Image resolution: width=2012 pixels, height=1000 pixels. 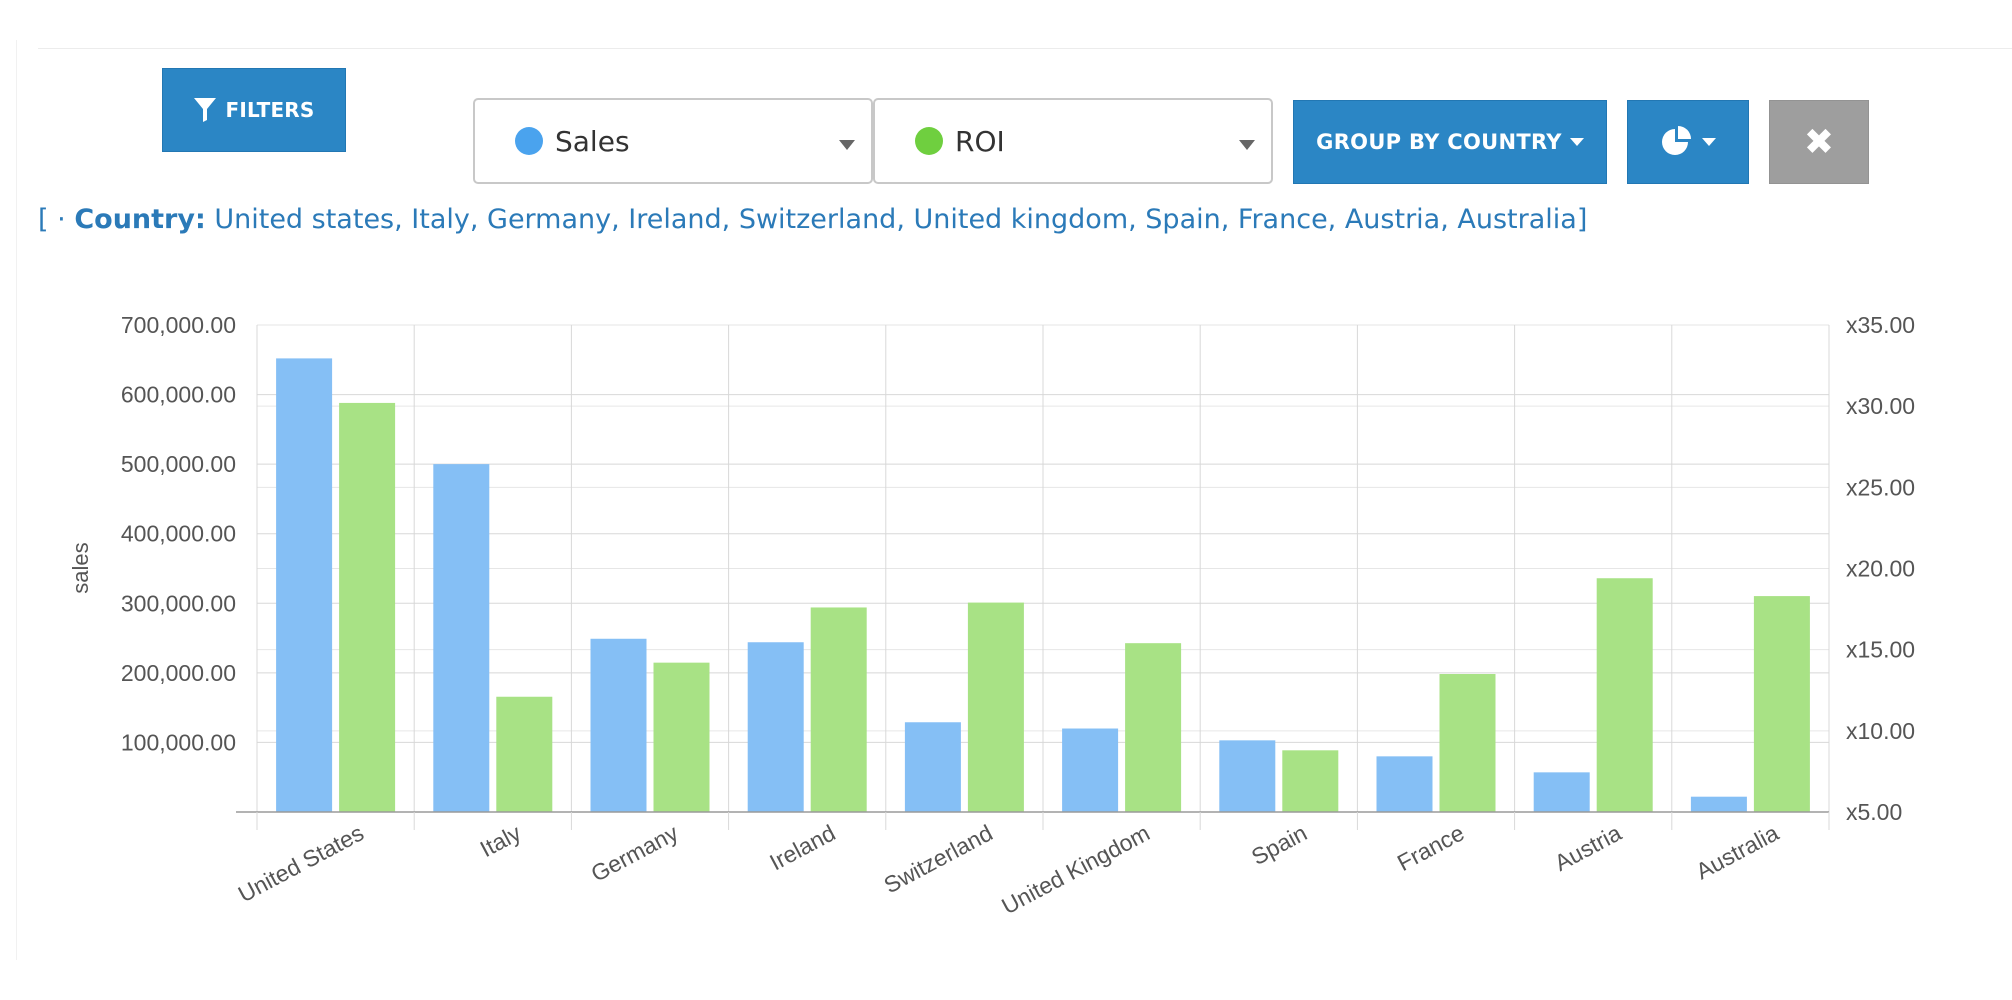 I want to click on metric-select-roi: ROI, so click(x=1073, y=141).